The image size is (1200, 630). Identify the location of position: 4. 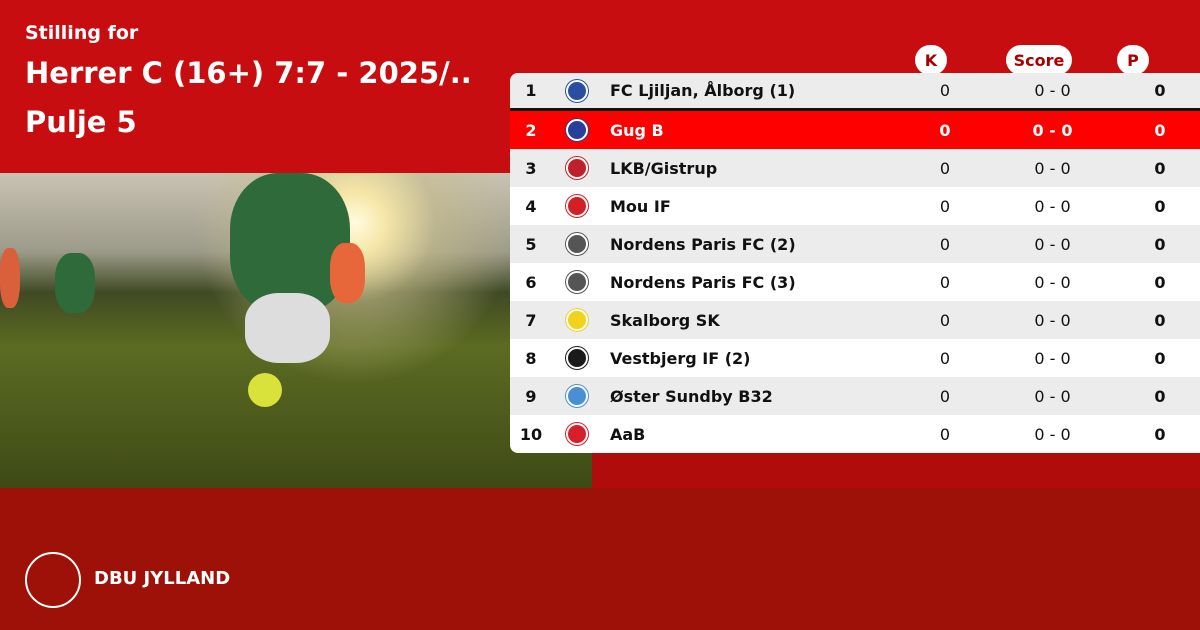
(531, 206).